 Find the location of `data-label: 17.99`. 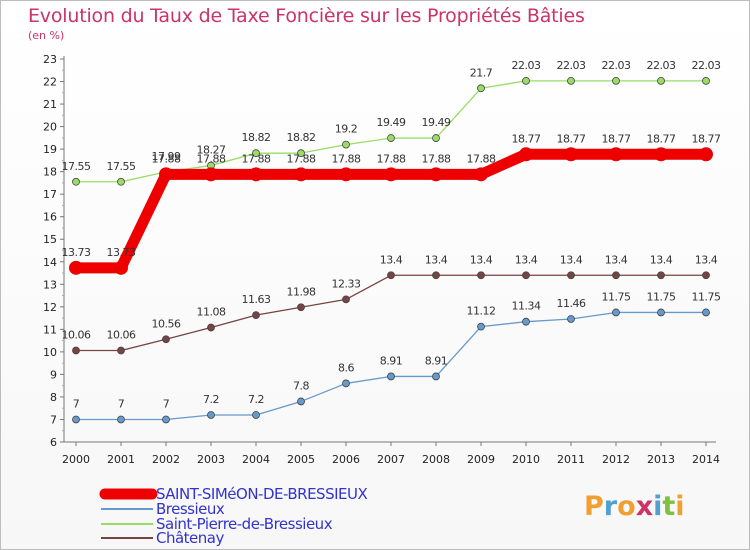

data-label: 17.99 is located at coordinates (166, 156).